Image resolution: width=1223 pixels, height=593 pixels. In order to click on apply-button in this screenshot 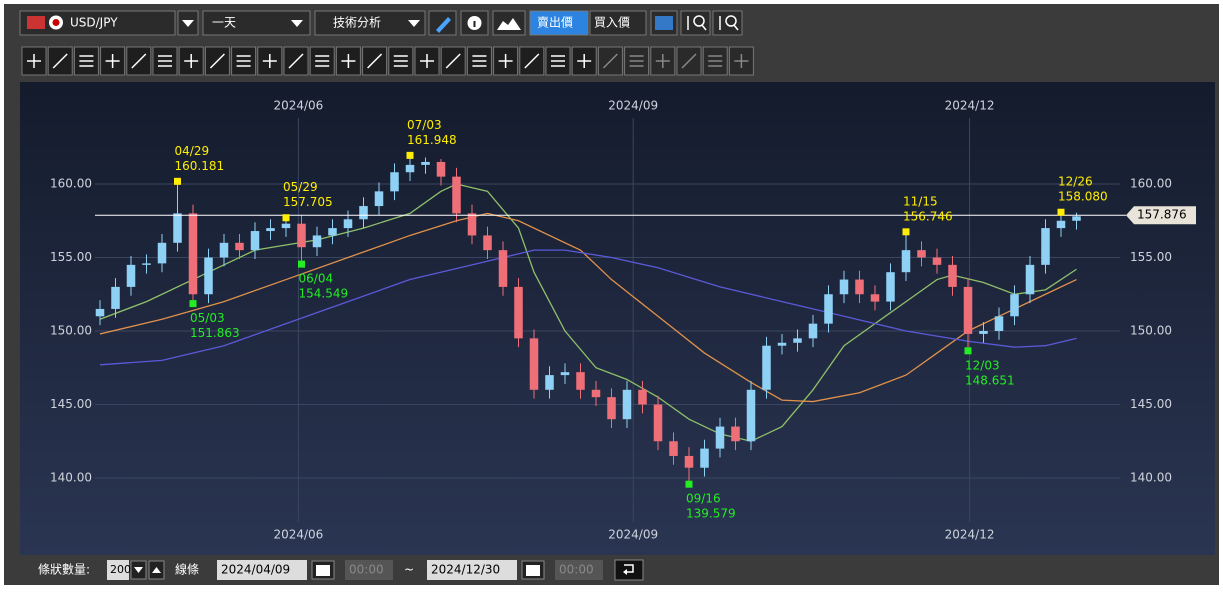, I will do `click(629, 570)`.